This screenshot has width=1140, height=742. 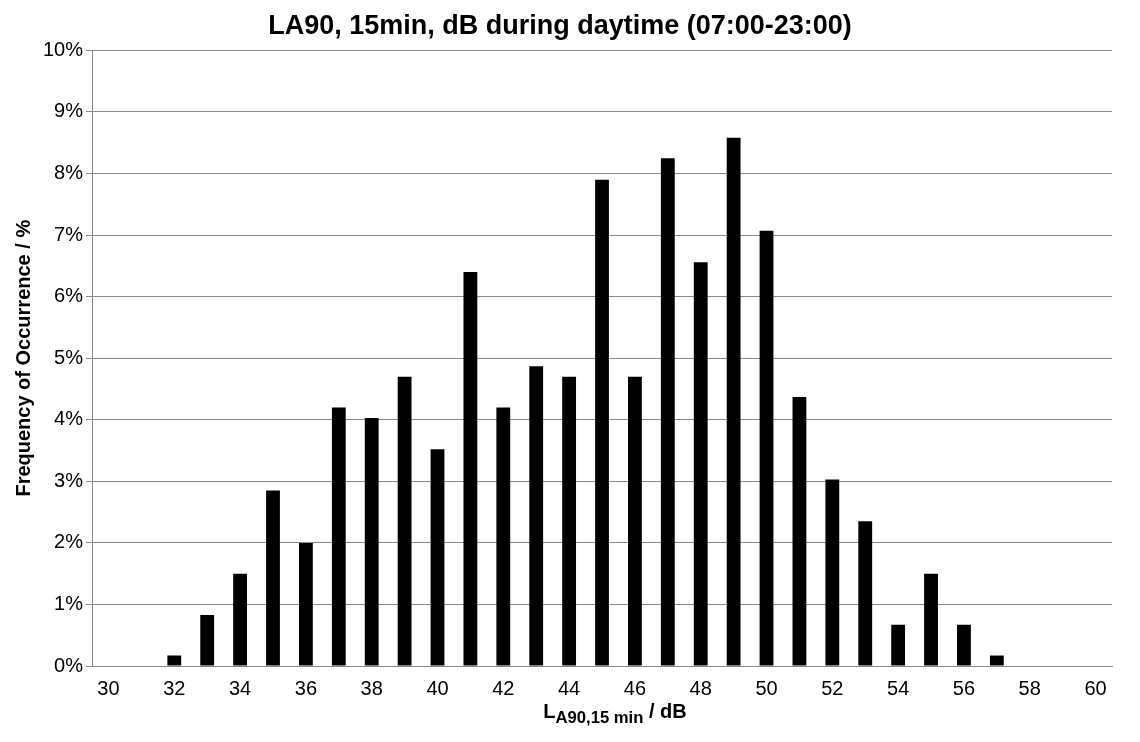 What do you see at coordinates (503, 687) in the screenshot?
I see `x-tick-label: 42` at bounding box center [503, 687].